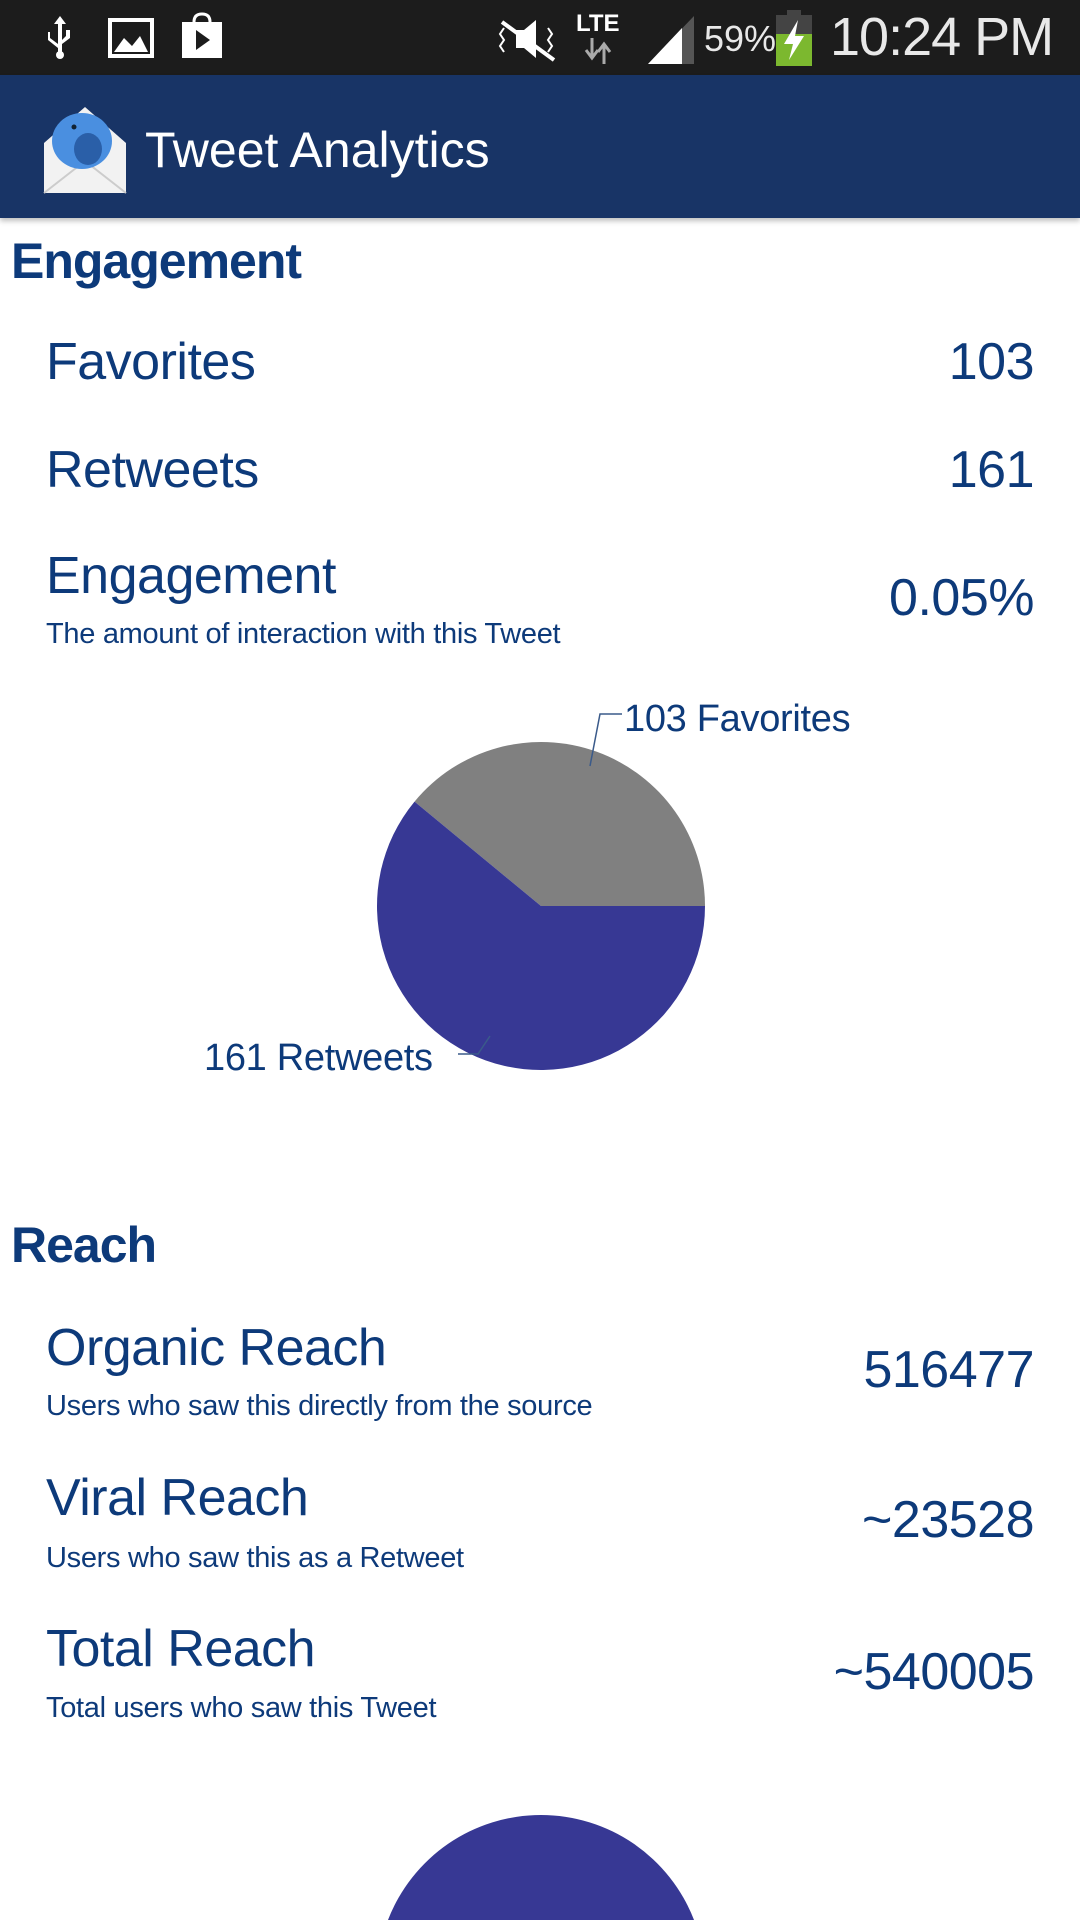 The height and width of the screenshot is (1920, 1080). I want to click on pie-slice-reach, so click(541, 1867).